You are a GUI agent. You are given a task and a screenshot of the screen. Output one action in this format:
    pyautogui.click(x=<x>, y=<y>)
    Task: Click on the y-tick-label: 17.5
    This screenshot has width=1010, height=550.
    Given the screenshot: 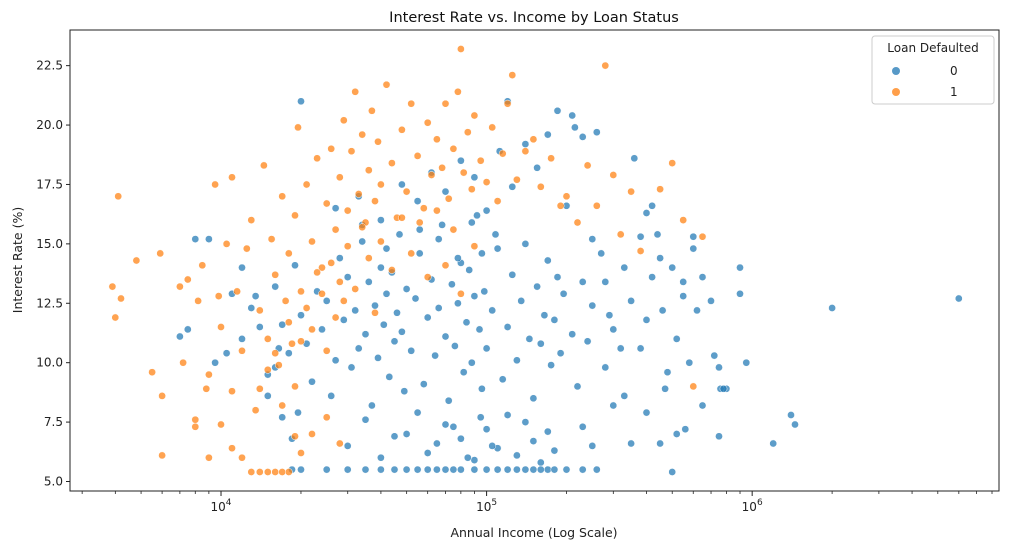 What is the action you would take?
    pyautogui.click(x=49, y=184)
    